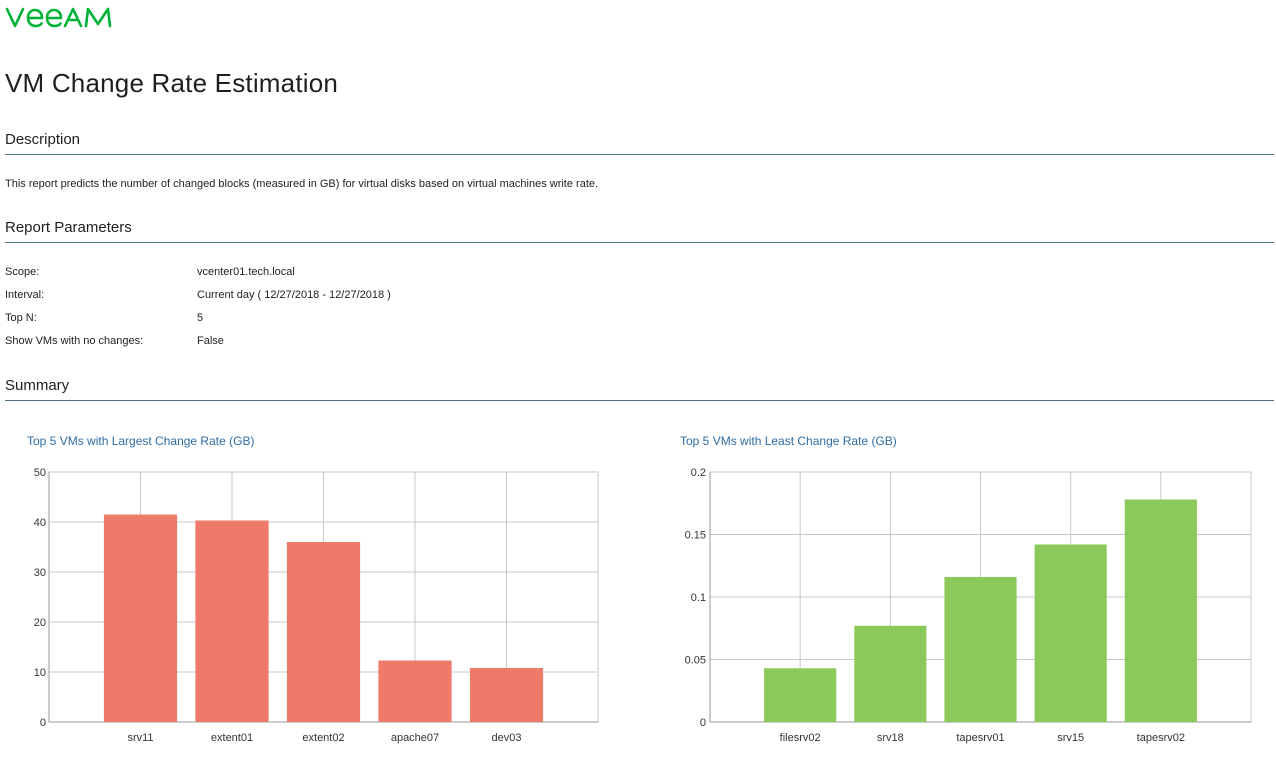 This screenshot has width=1276, height=758. Describe the element at coordinates (21, 318) in the screenshot. I see `param-label: Top N:` at that location.